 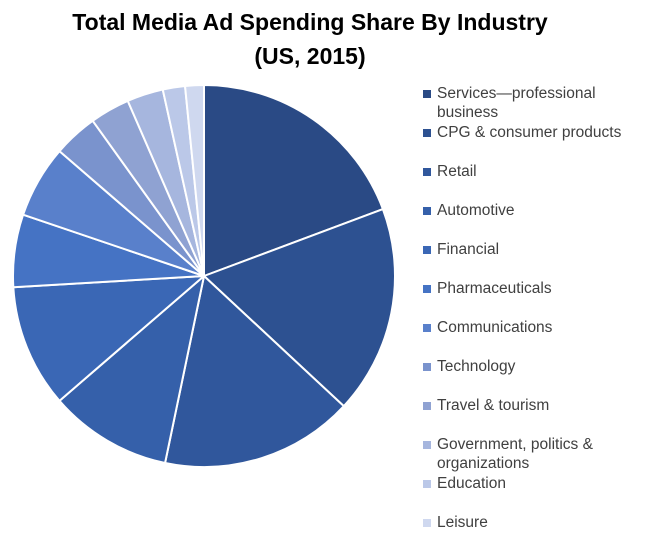 I want to click on legend-label: Services—professional business, so click(x=516, y=103).